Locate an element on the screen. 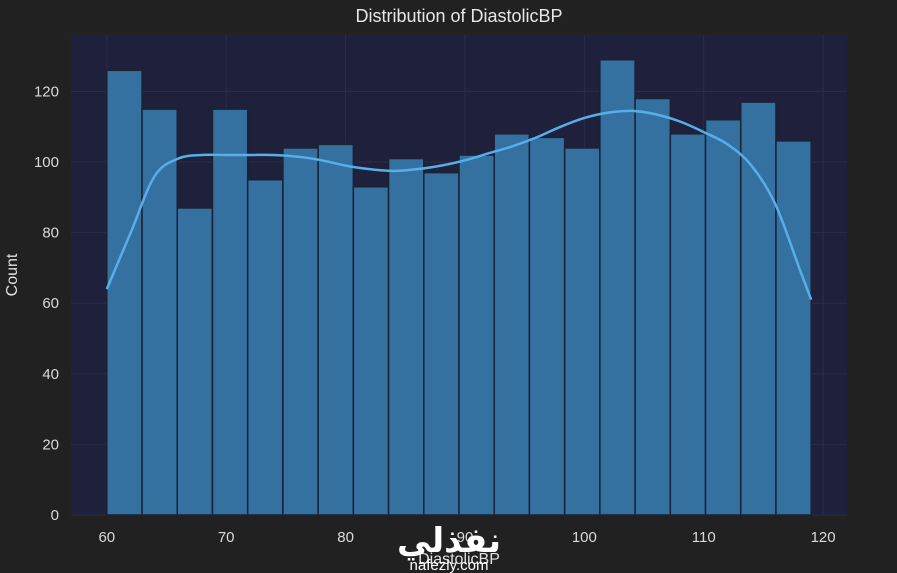  x-tick-label: 120 is located at coordinates (823, 537).